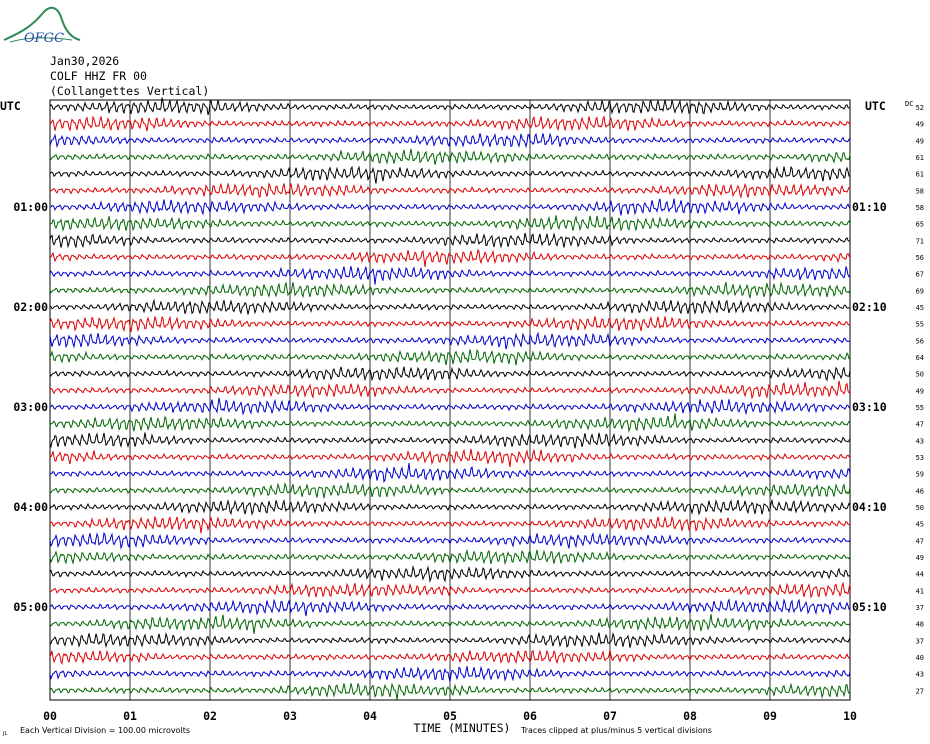 This screenshot has height=744, width=930. I want to click on right-time-label: 04:10, so click(869, 507).